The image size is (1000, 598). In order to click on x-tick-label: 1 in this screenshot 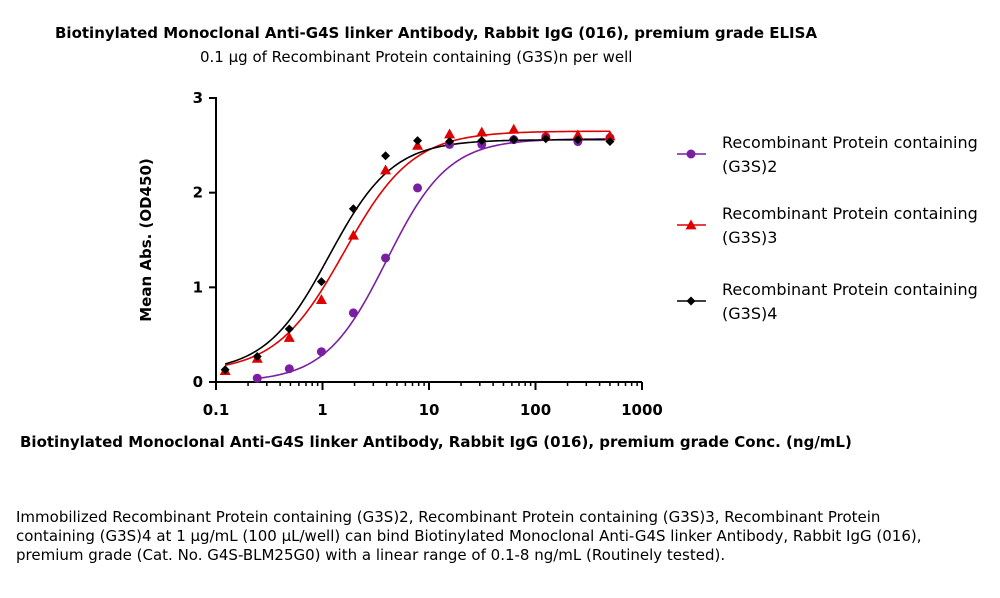, I will do `click(322, 410)`.